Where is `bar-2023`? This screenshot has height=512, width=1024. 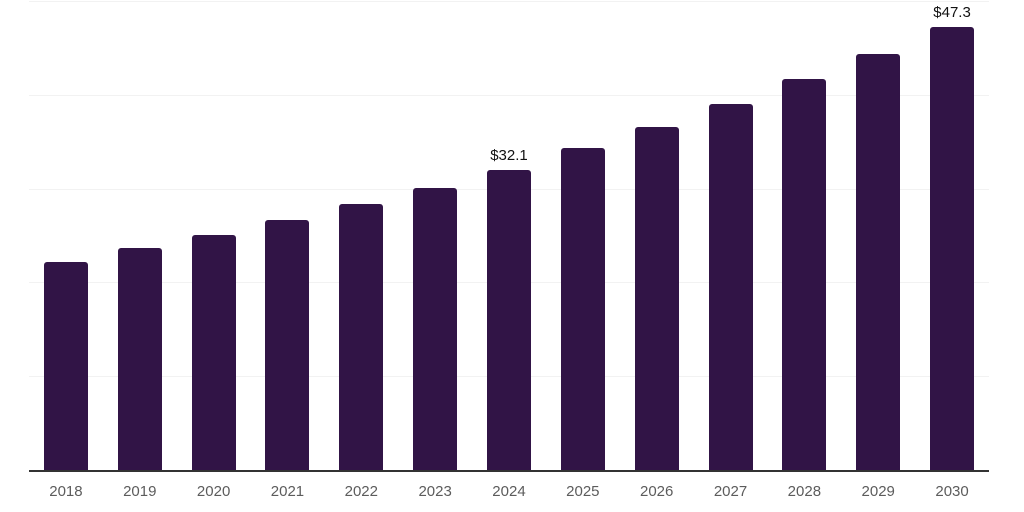
bar-2023 is located at coordinates (435, 329).